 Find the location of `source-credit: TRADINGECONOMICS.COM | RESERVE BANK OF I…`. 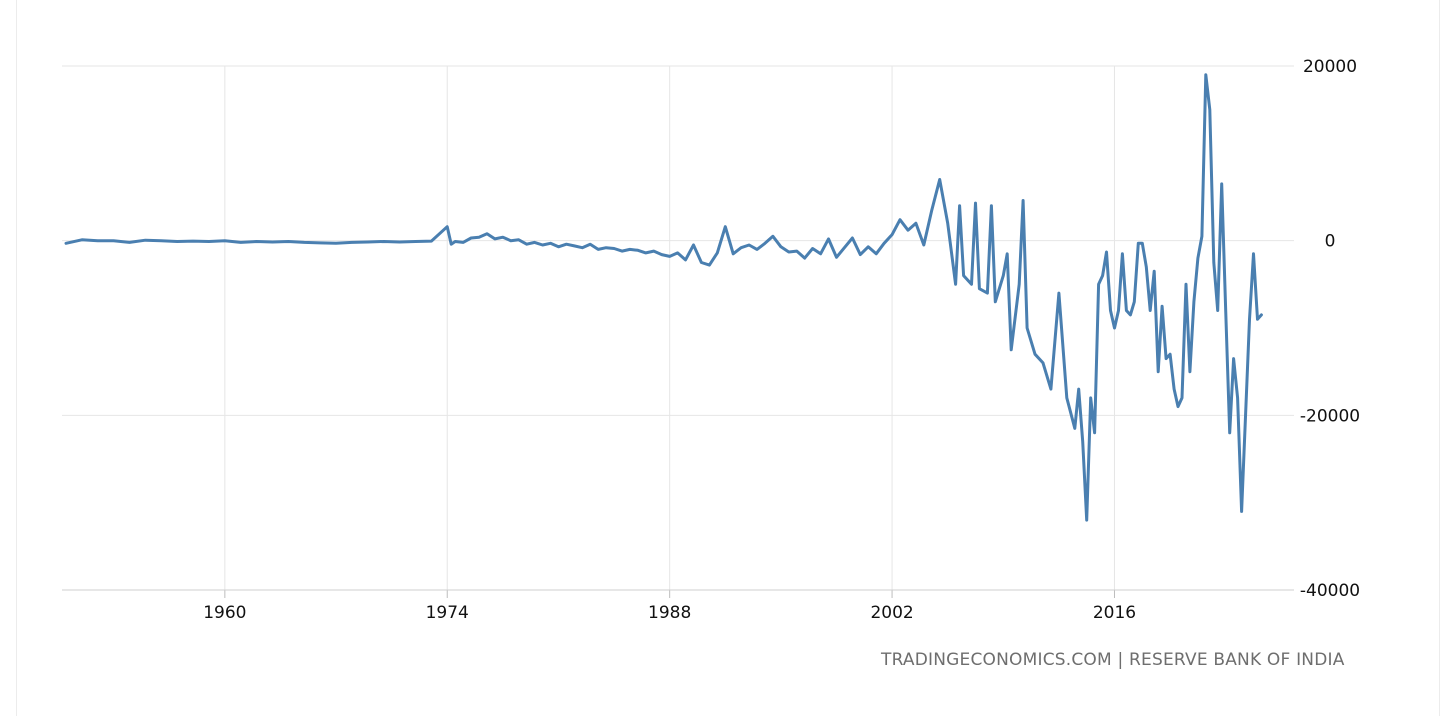

source-credit: TRADINGECONOMICS.COM | RESERVE BANK OF I… is located at coordinates (1113, 660).